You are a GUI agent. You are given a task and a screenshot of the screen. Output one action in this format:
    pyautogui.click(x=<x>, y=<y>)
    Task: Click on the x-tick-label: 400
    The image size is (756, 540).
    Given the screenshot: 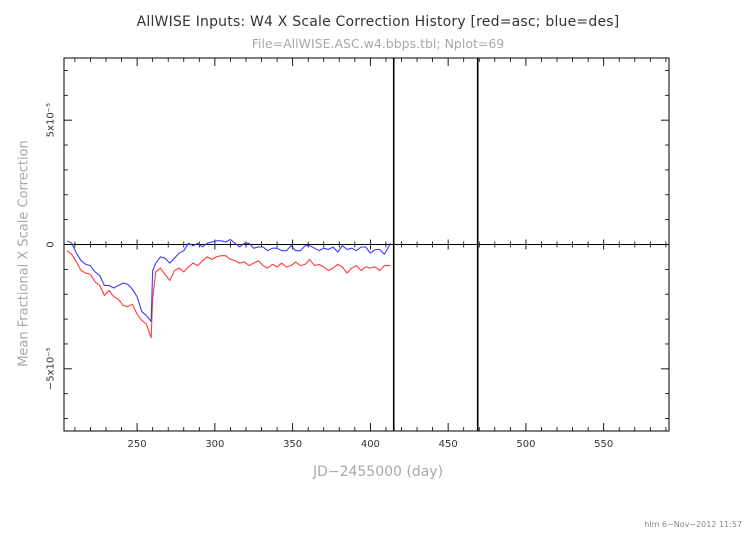 What is the action you would take?
    pyautogui.click(x=370, y=444)
    